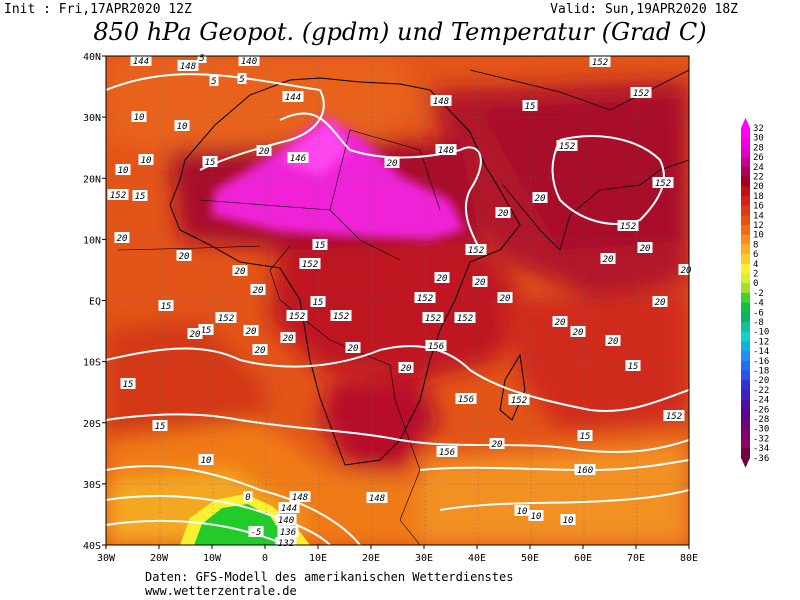 This screenshot has height=600, width=800. What do you see at coordinates (436, 347) in the screenshot?
I see `svg-text: 156` at bounding box center [436, 347].